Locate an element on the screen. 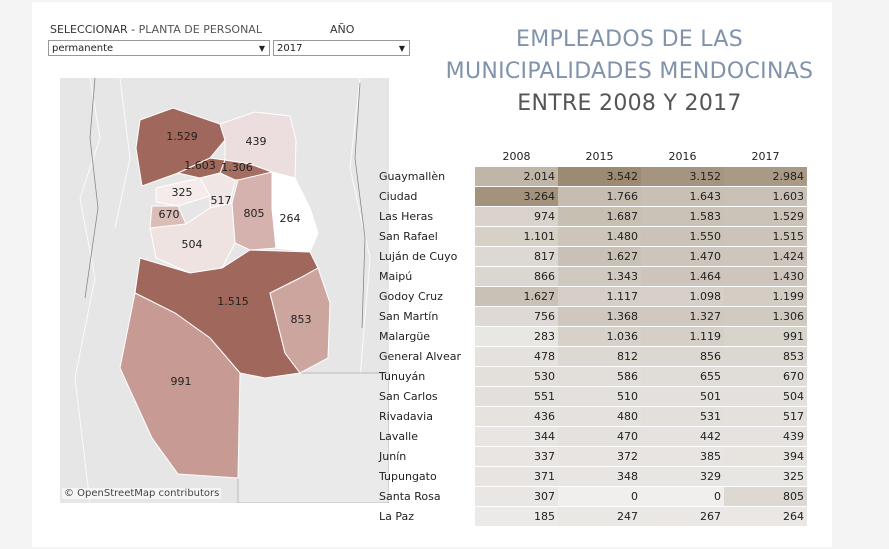  table-cell: 812 is located at coordinates (599, 357).